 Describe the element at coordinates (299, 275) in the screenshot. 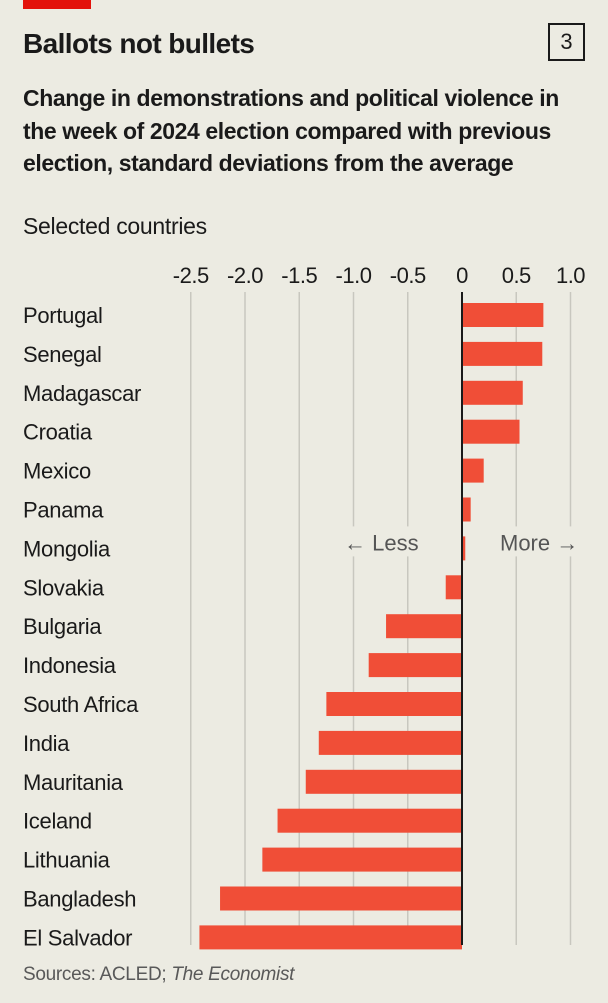

I see `x-tick-label: -1.5` at that location.